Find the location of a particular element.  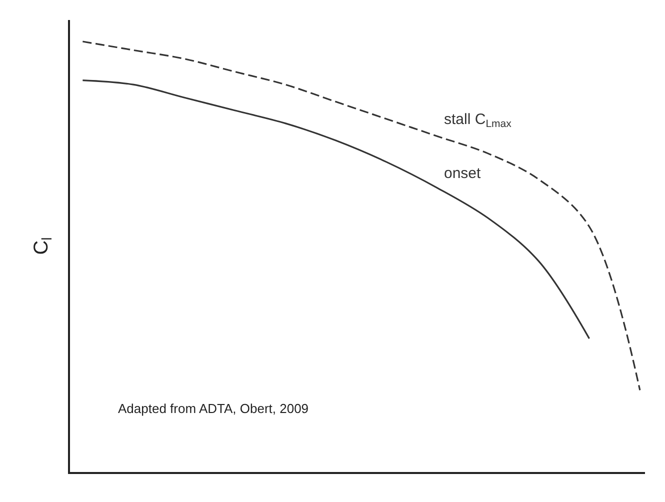

series-label: stall C$_{Lmax}$ is located at coordinates (478, 120).